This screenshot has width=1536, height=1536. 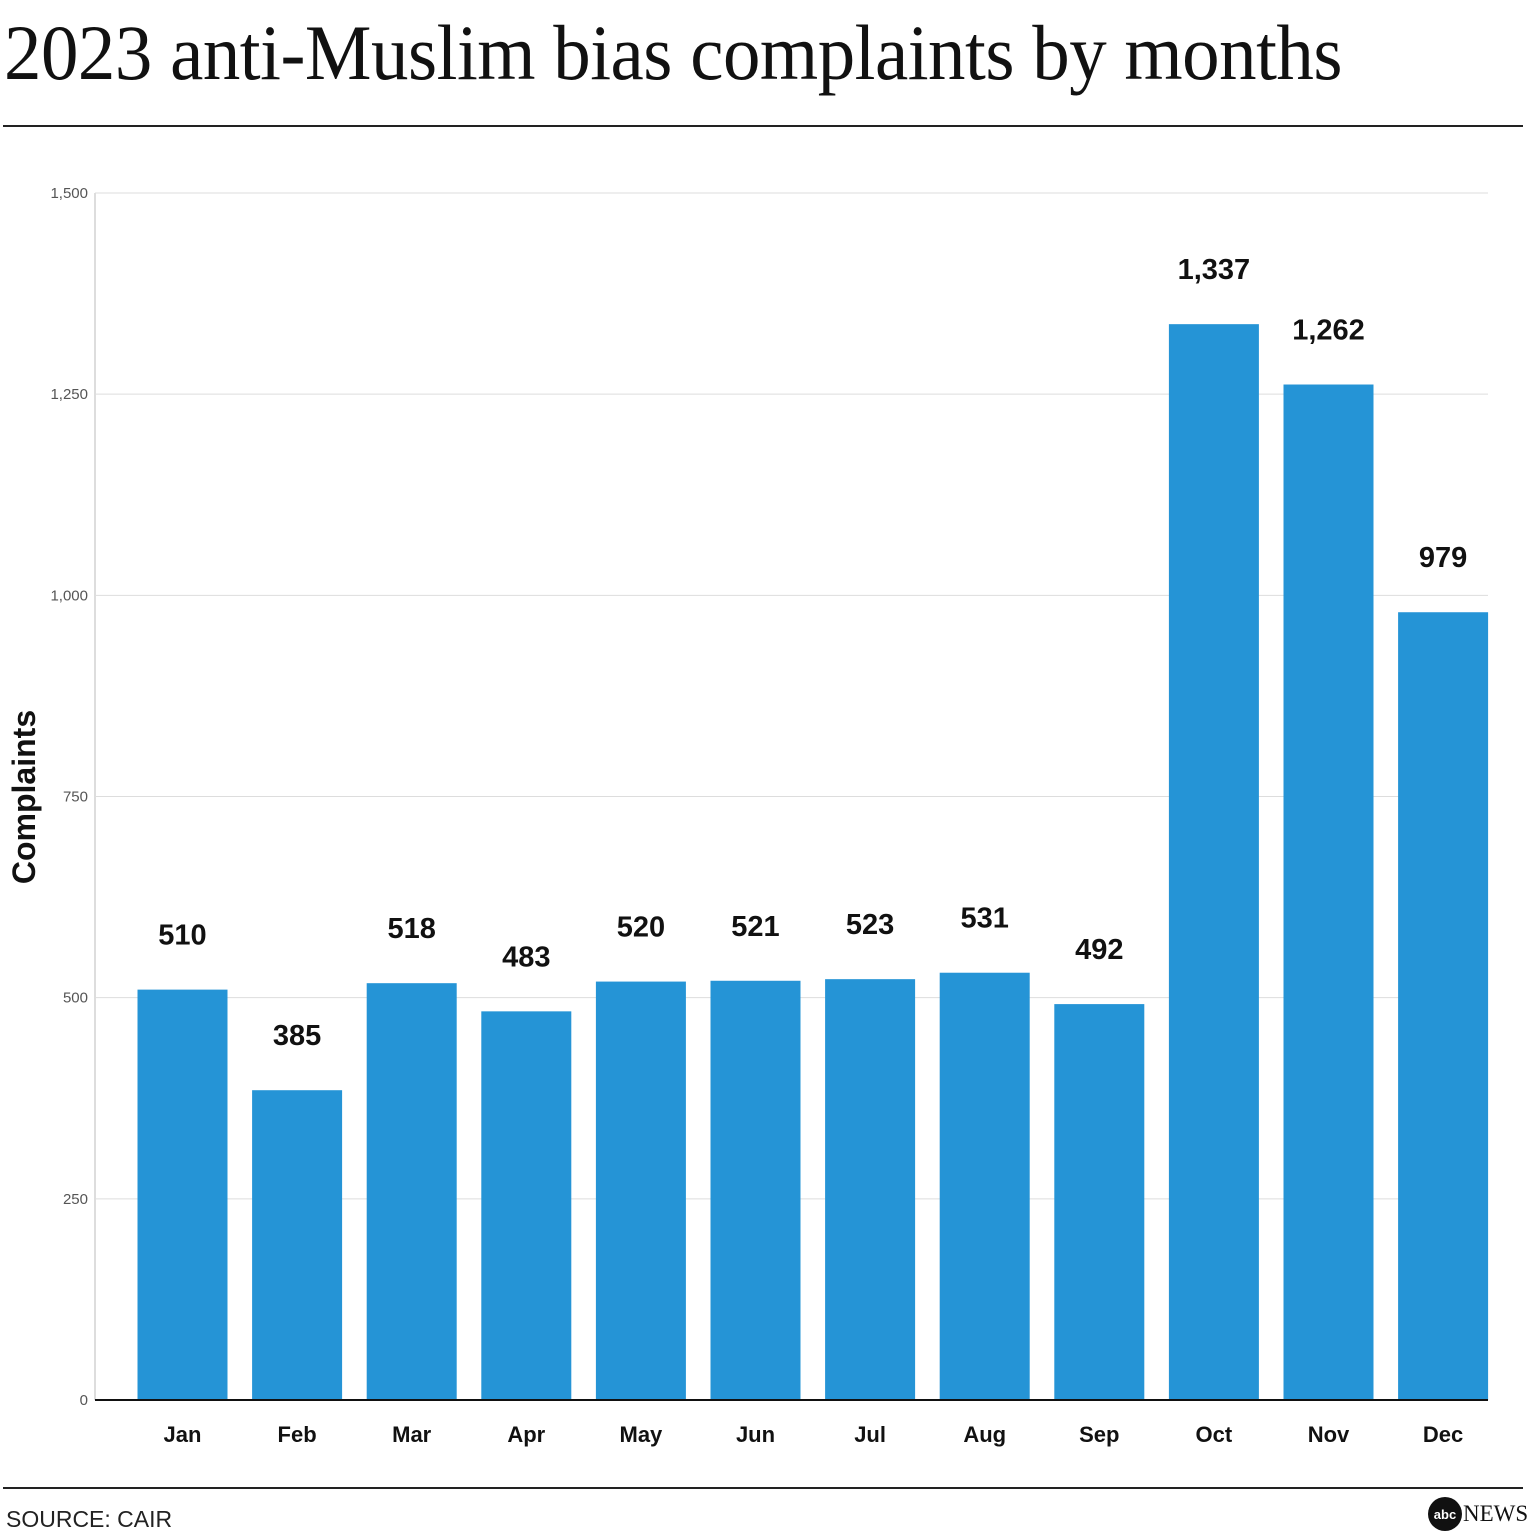 I want to click on x-tick-label: May, so click(x=642, y=1434).